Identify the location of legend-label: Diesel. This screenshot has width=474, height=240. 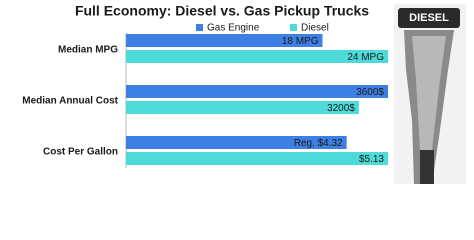
(315, 28).